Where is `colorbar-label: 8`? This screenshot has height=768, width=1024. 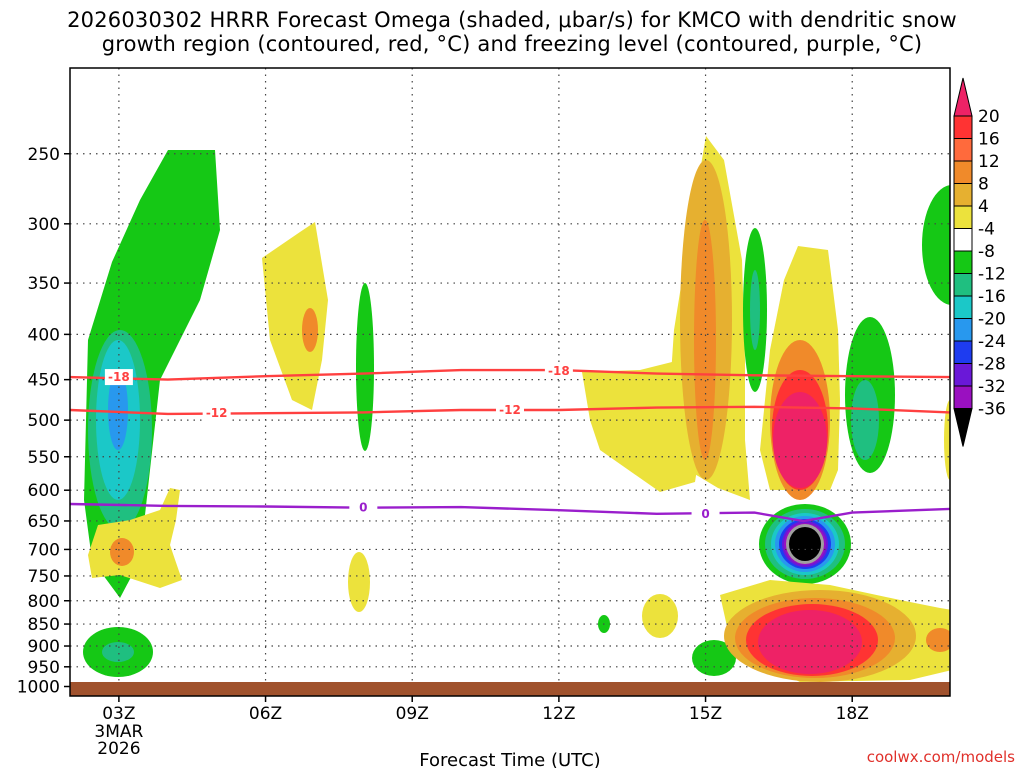
colorbar-label: 8 is located at coordinates (983, 185).